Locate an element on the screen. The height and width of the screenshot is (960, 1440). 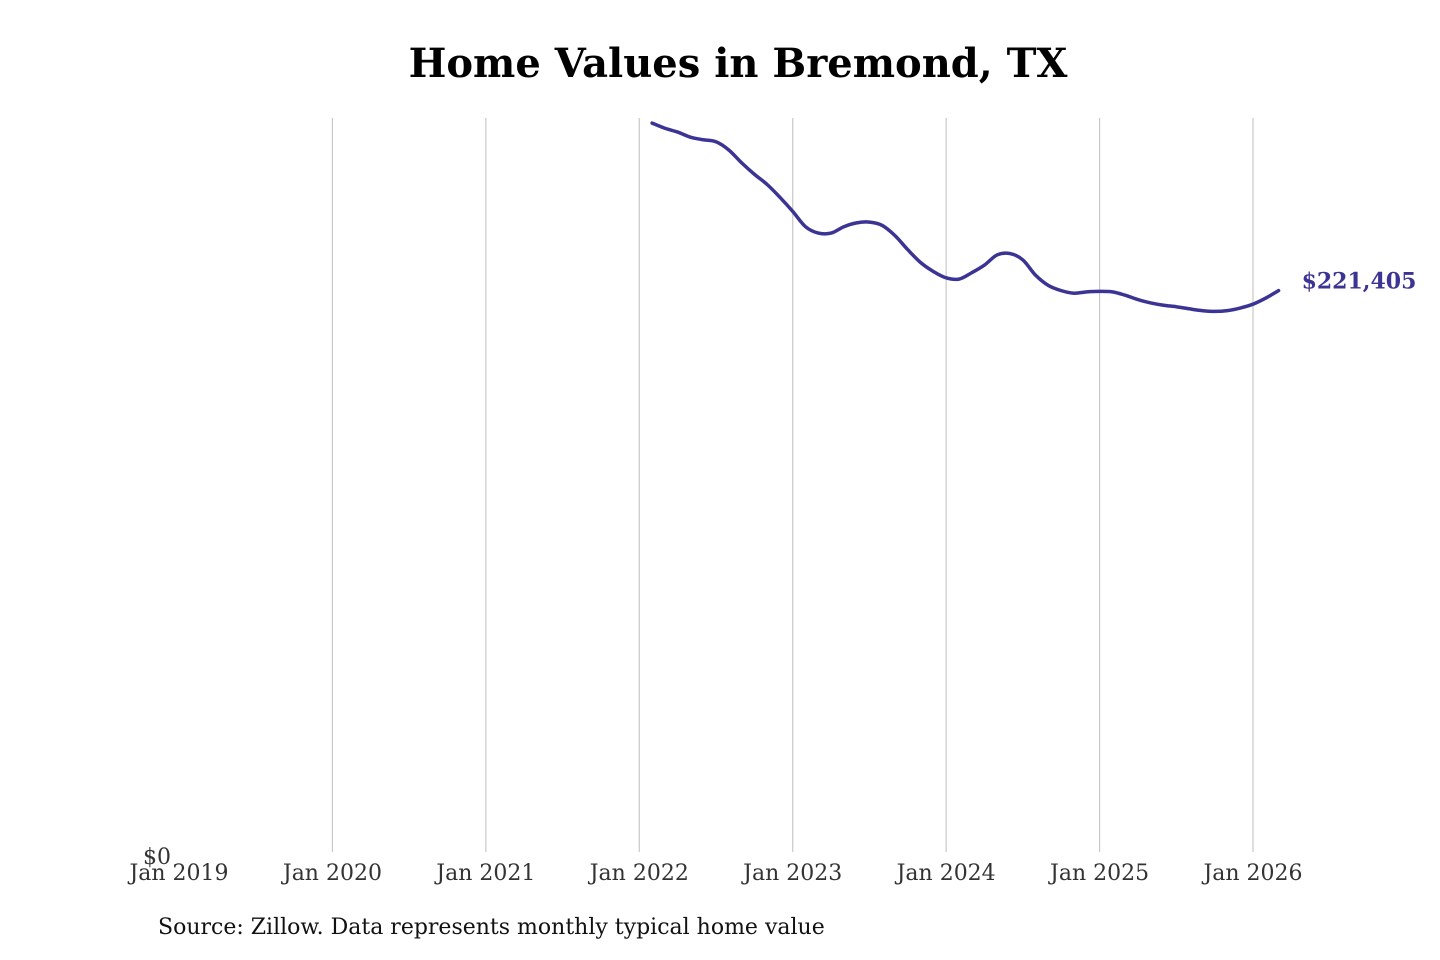
chart-title: Home Values in Bremond, TX is located at coordinates (738, 63).